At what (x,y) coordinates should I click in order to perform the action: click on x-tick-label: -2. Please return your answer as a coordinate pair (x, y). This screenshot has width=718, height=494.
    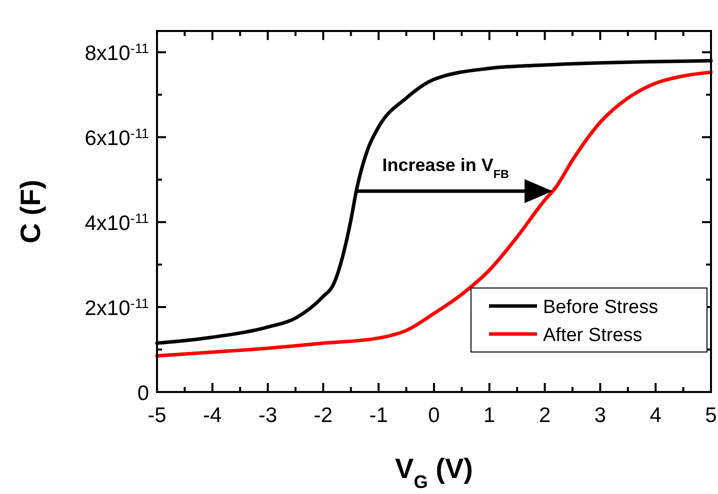
    Looking at the image, I should click on (323, 415).